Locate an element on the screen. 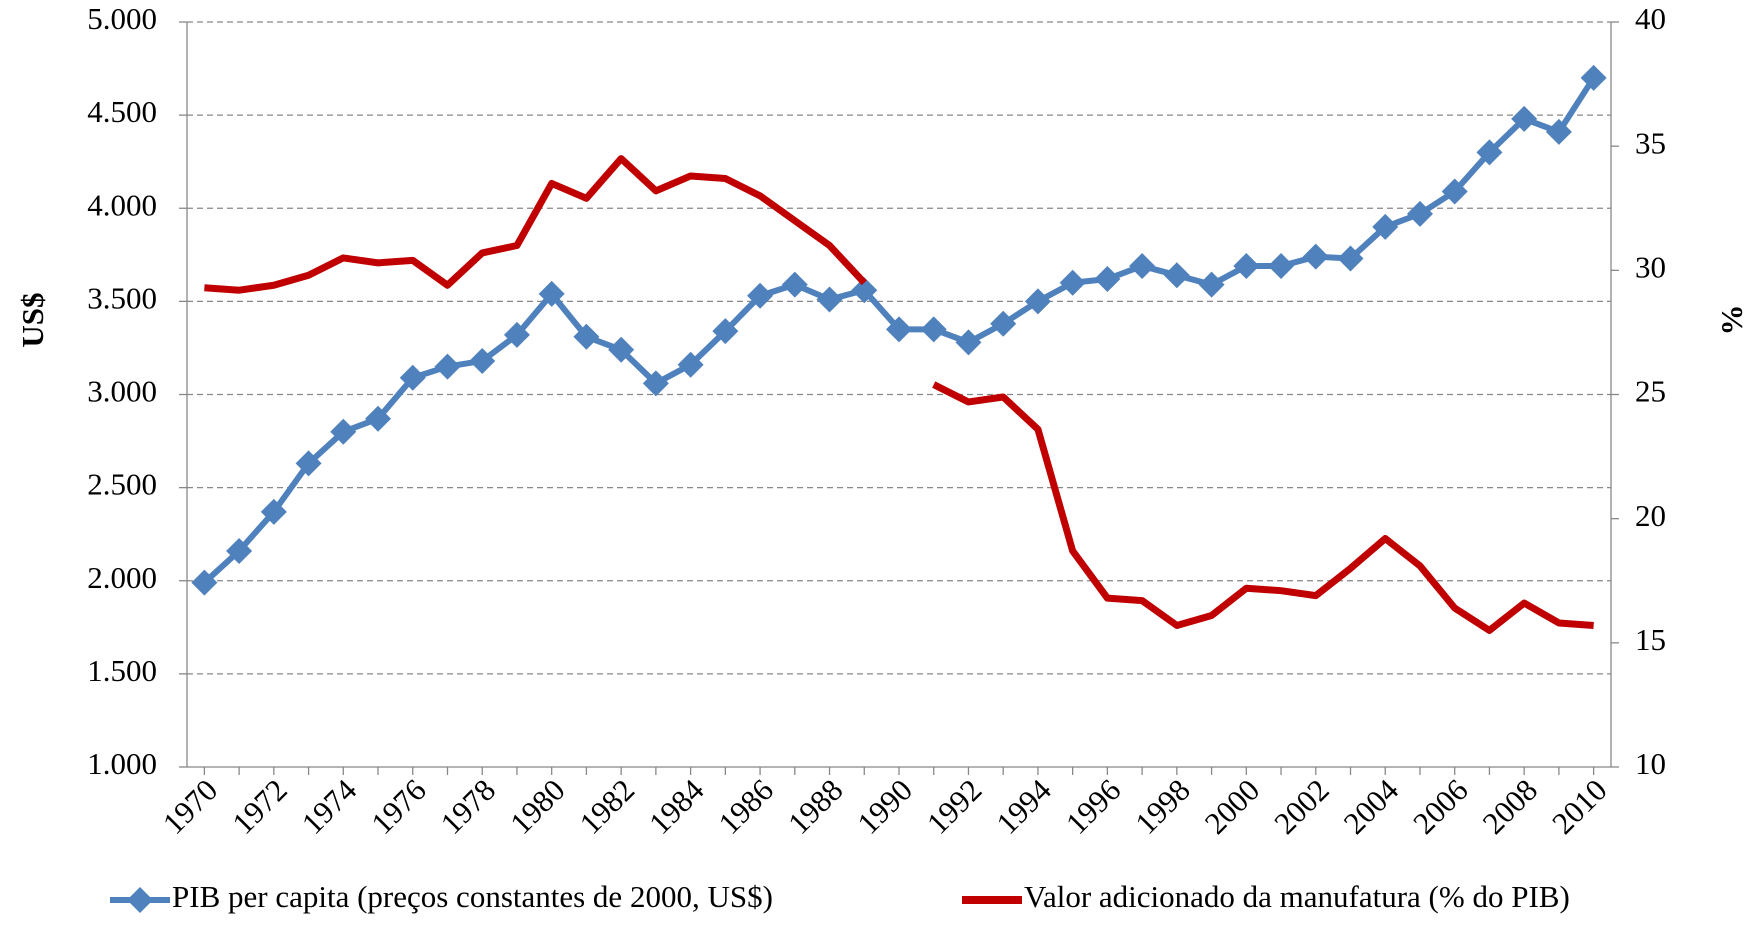 This screenshot has width=1755, height=934. x-tick-label: 1970 is located at coordinates (190, 806).